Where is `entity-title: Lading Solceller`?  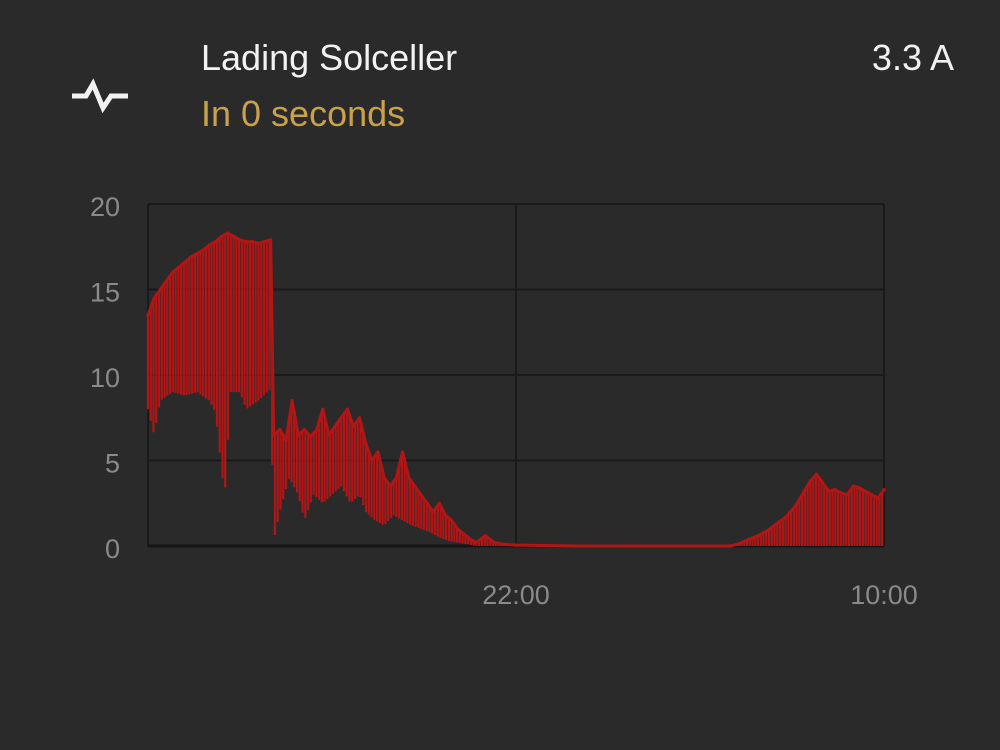 entity-title: Lading Solceller is located at coordinates (329, 57).